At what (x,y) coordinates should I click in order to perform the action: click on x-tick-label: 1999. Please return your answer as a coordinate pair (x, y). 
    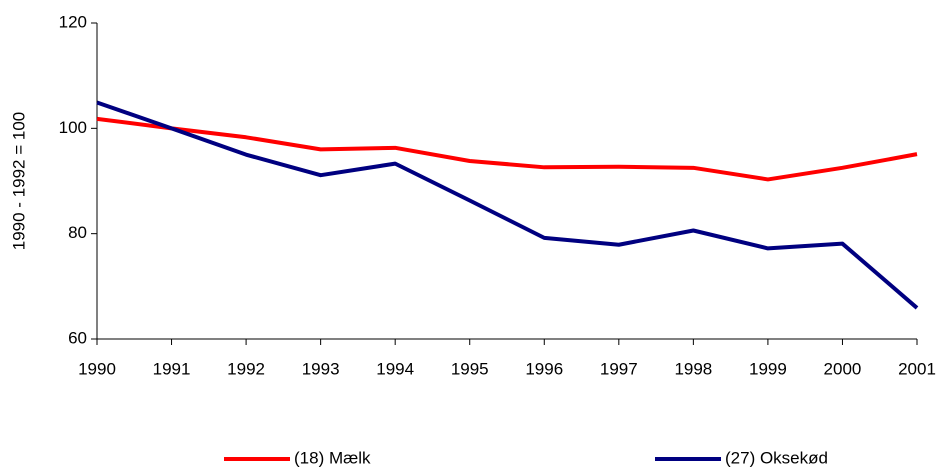
    Looking at the image, I should click on (768, 368).